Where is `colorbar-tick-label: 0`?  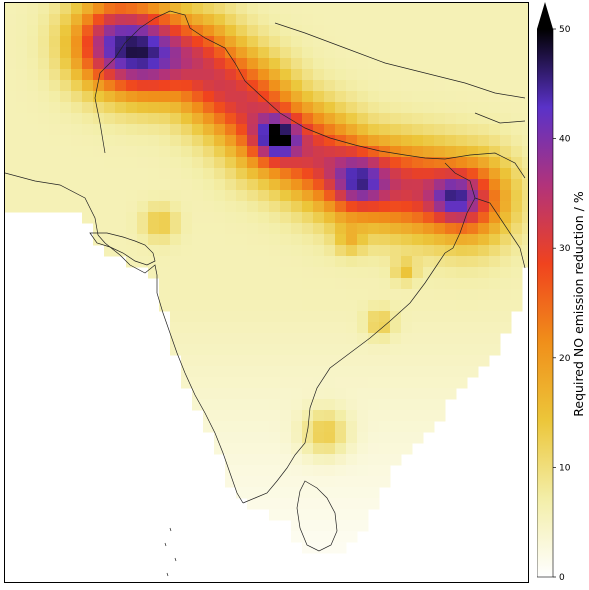
colorbar-tick-label: 0 is located at coordinates (562, 578).